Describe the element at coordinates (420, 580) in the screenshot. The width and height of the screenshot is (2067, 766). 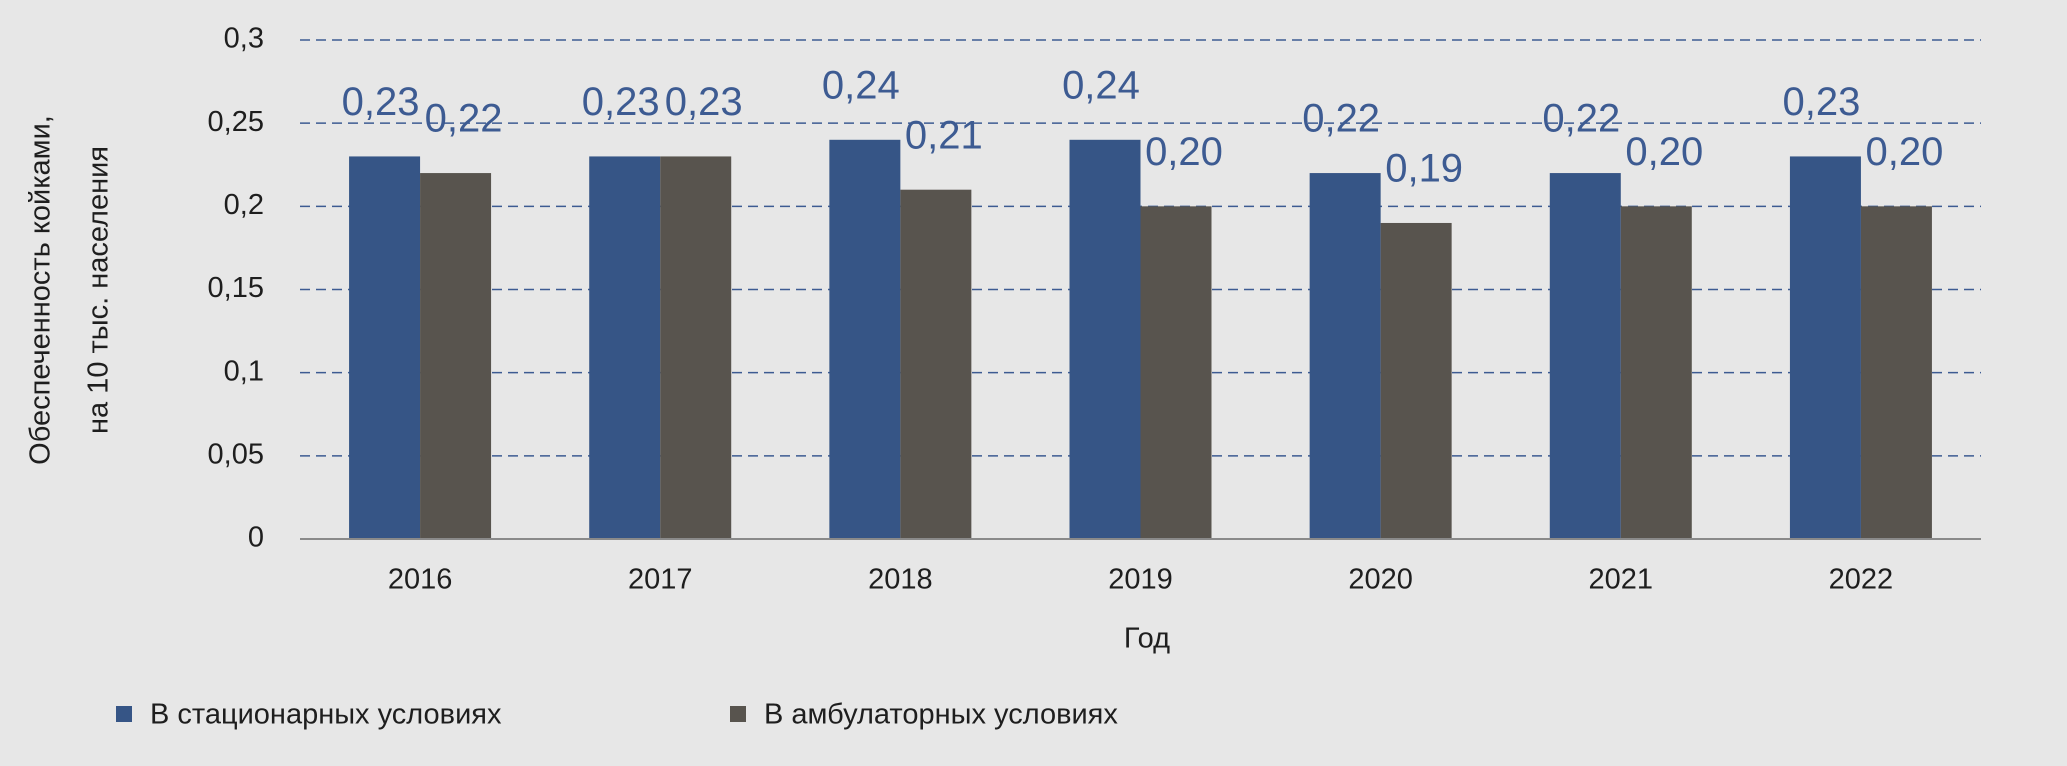
I see `x-tick-label: 2016` at that location.